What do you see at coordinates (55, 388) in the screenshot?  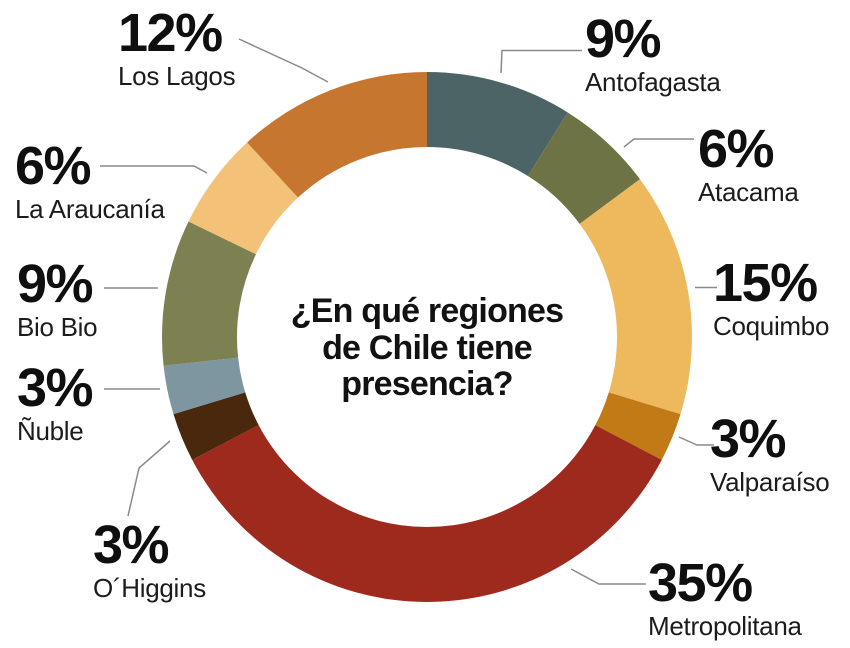 I see `label-nuble-percent: 3%` at bounding box center [55, 388].